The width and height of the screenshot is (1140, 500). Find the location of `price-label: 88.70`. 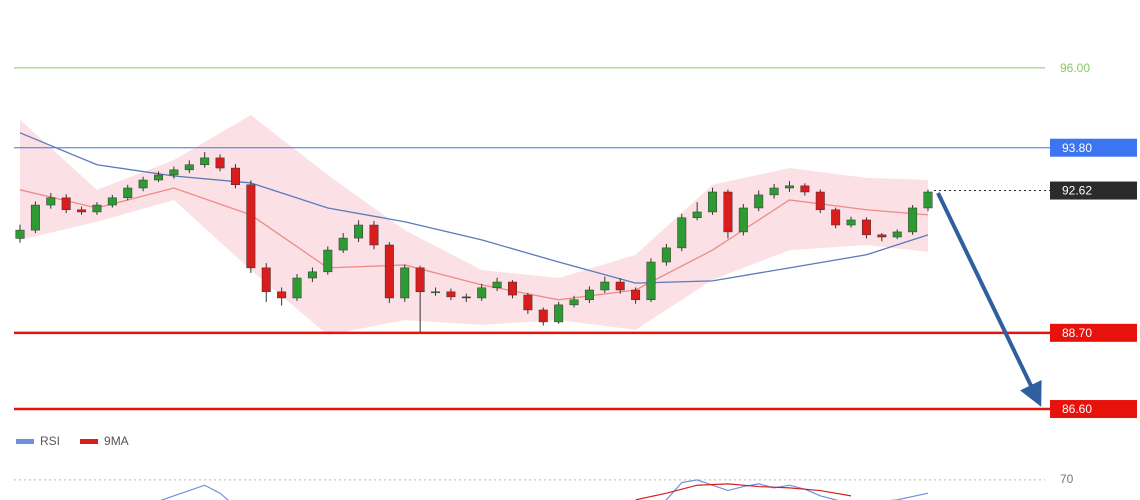

price-label: 88.70 is located at coordinates (1077, 333).